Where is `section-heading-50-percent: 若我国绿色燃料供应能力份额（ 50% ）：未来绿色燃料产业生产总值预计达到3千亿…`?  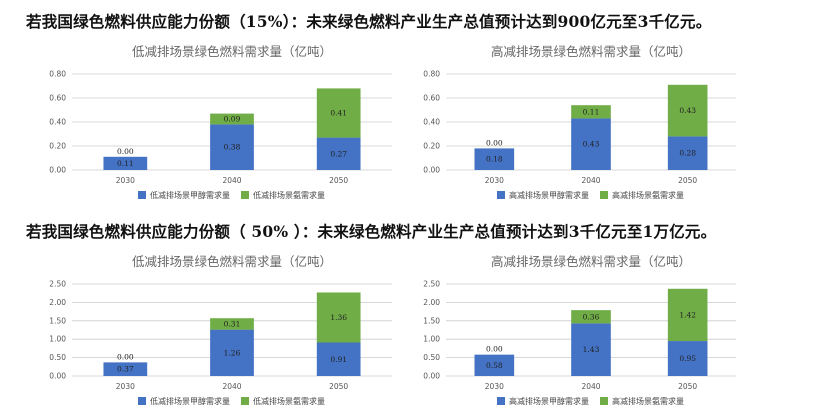
section-heading-50-percent: 若我国绿色燃料供应能力份额（ 50% ）：未来绿色燃料产业生产总值预计达到3千亿… is located at coordinates (371, 231).